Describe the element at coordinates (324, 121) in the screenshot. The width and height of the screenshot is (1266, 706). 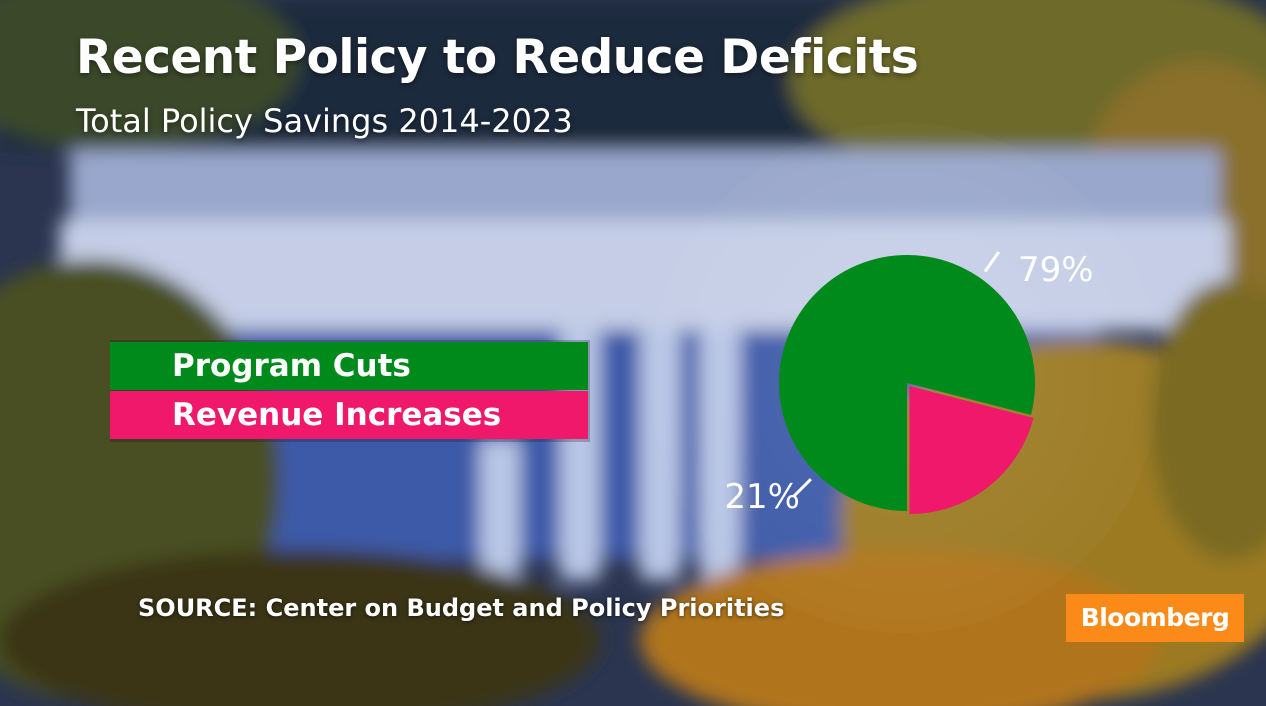
I see `chart-subtitle: Total Policy Savings 2014-2023` at that location.